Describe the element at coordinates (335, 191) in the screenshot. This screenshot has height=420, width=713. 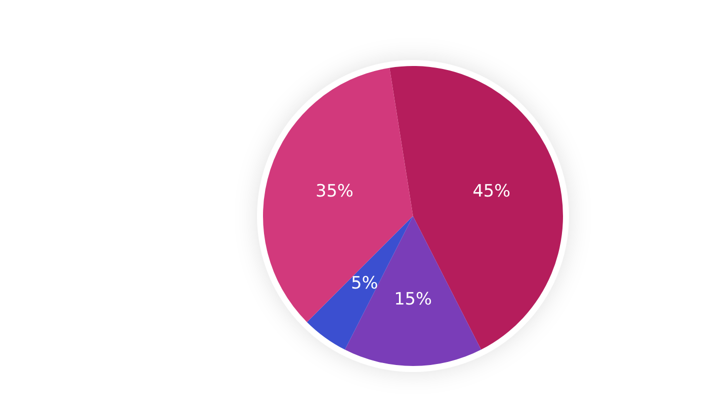
I see `data-label: 35%` at that location.